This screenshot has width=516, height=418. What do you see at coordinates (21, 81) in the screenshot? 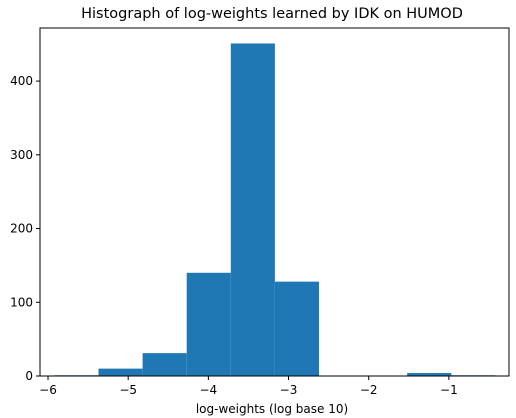
I see `y-tick-label: 400` at bounding box center [21, 81].